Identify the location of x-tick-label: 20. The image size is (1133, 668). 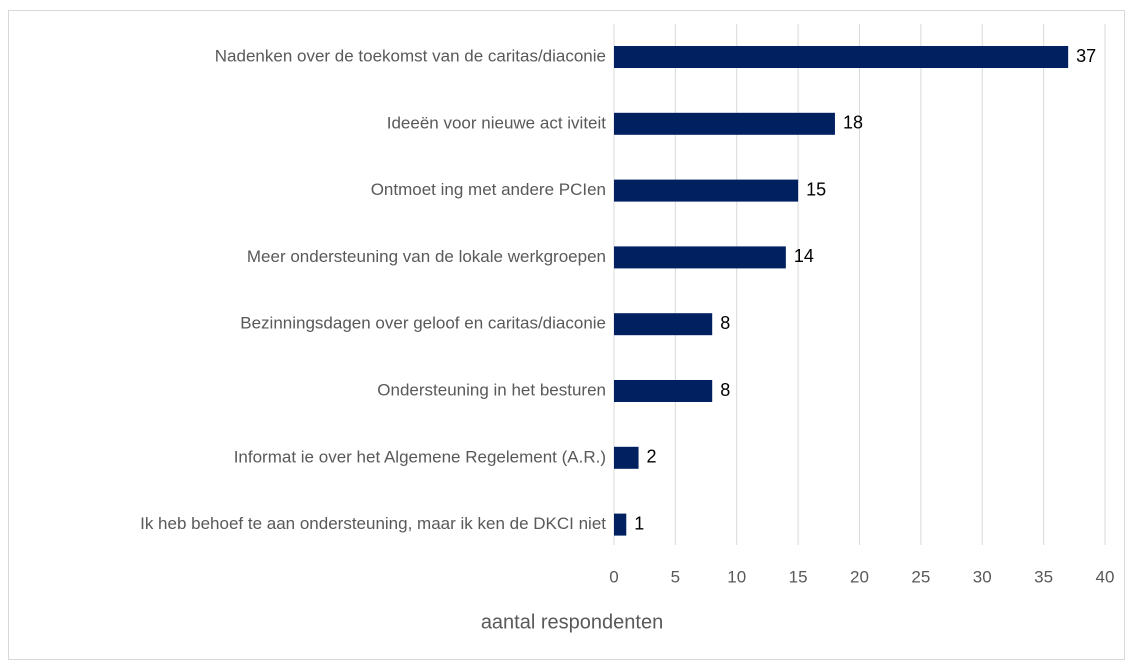
(859, 576).